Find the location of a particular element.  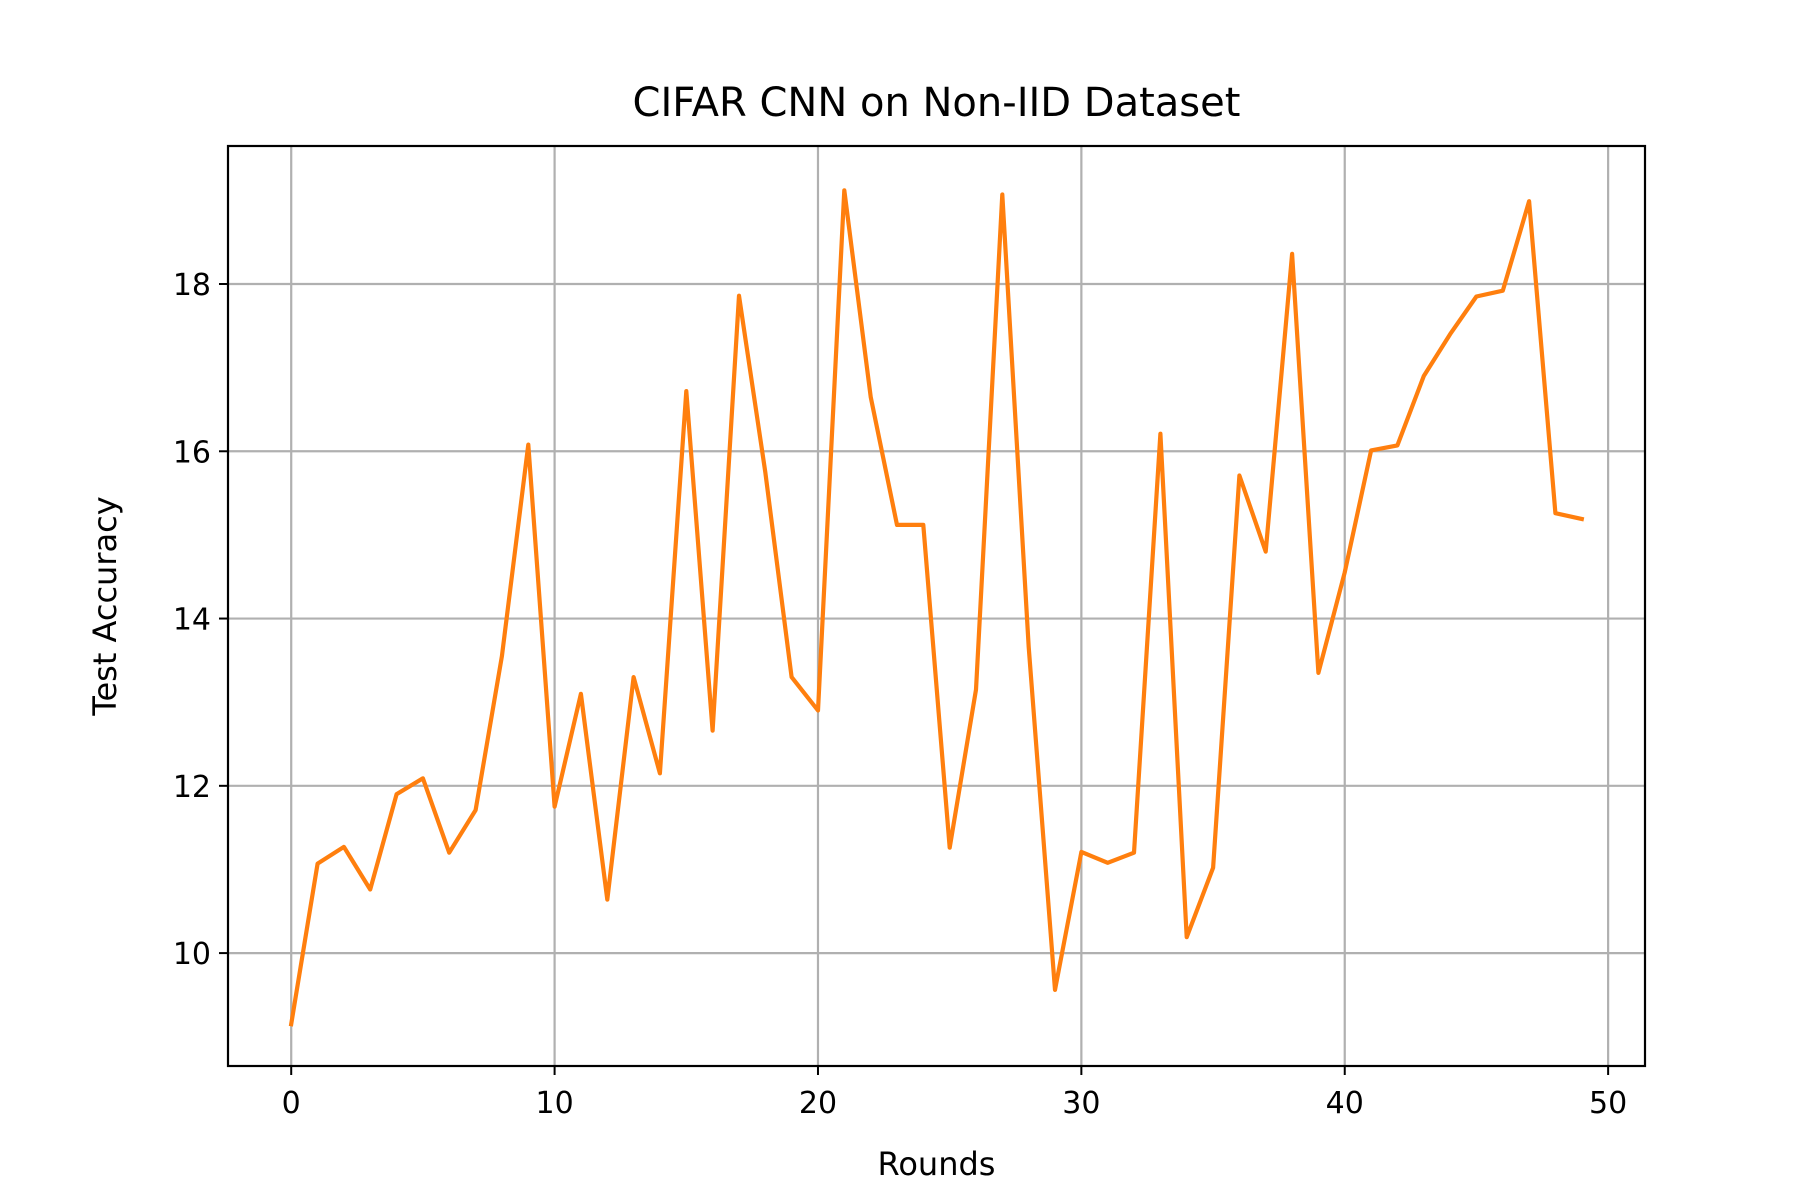

x-tick-label: 10 is located at coordinates (555, 1103).